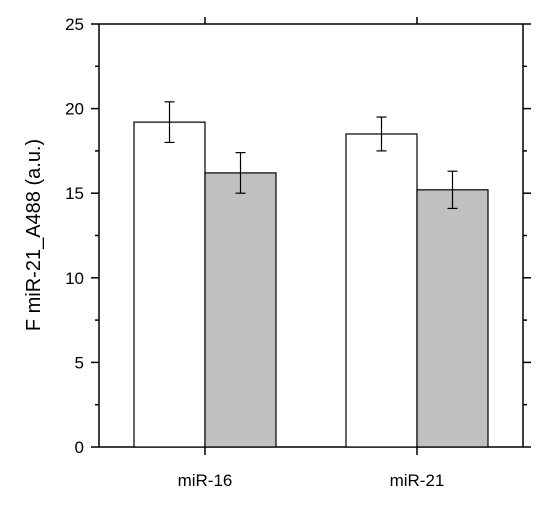 The width and height of the screenshot is (550, 505). I want to click on y-tick-label: 0, so click(79, 447).